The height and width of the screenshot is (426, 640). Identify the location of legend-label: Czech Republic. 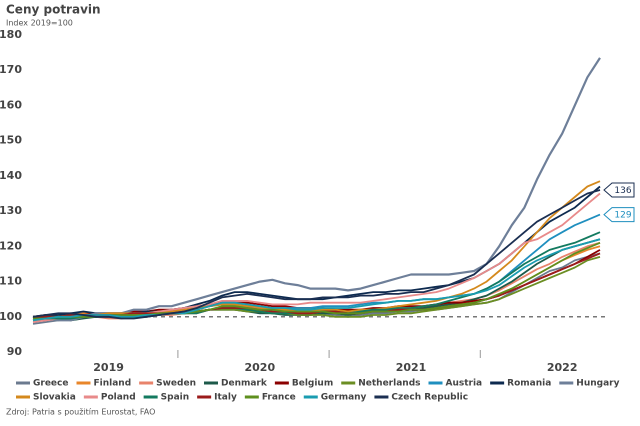
(429, 398).